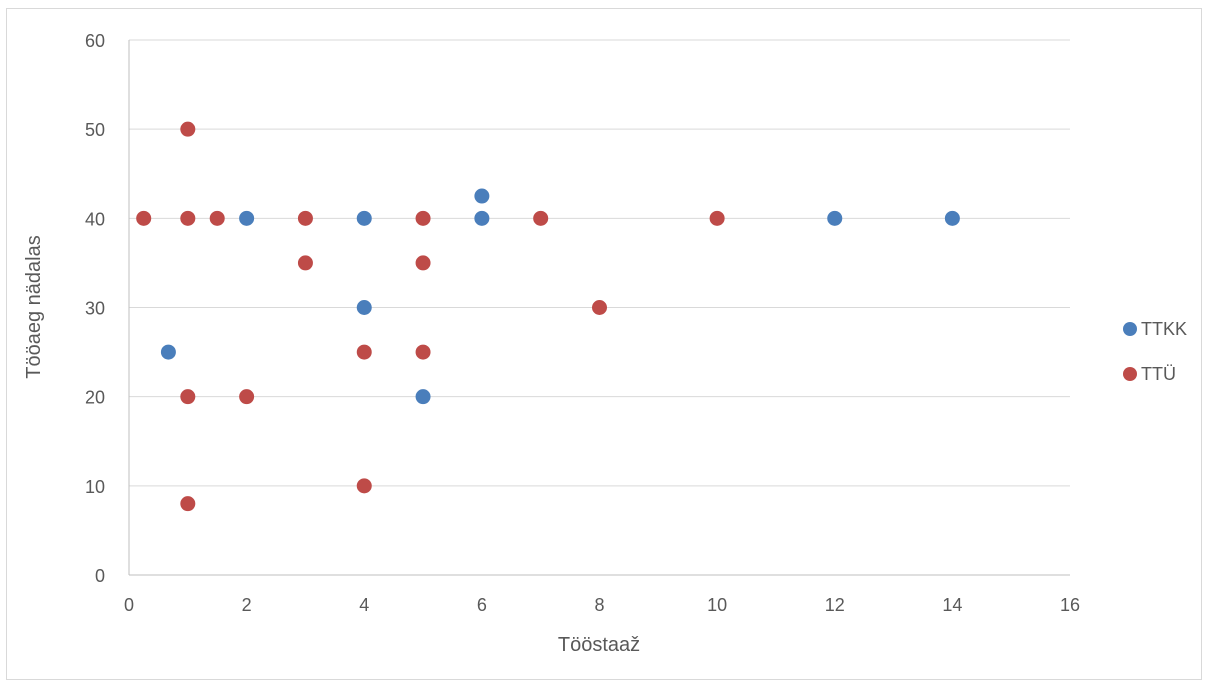 This screenshot has height=686, width=1208. I want to click on legend-label: TTKK, so click(1164, 329).